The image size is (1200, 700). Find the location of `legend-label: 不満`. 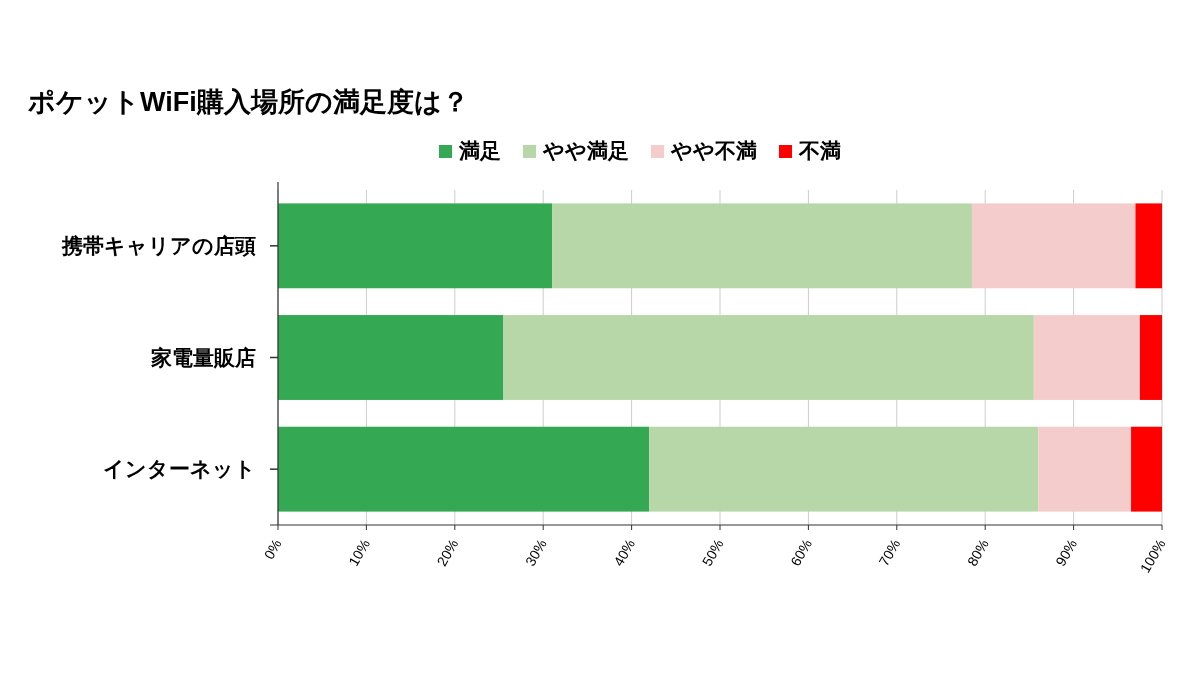

legend-label: 不満 is located at coordinates (819, 150).